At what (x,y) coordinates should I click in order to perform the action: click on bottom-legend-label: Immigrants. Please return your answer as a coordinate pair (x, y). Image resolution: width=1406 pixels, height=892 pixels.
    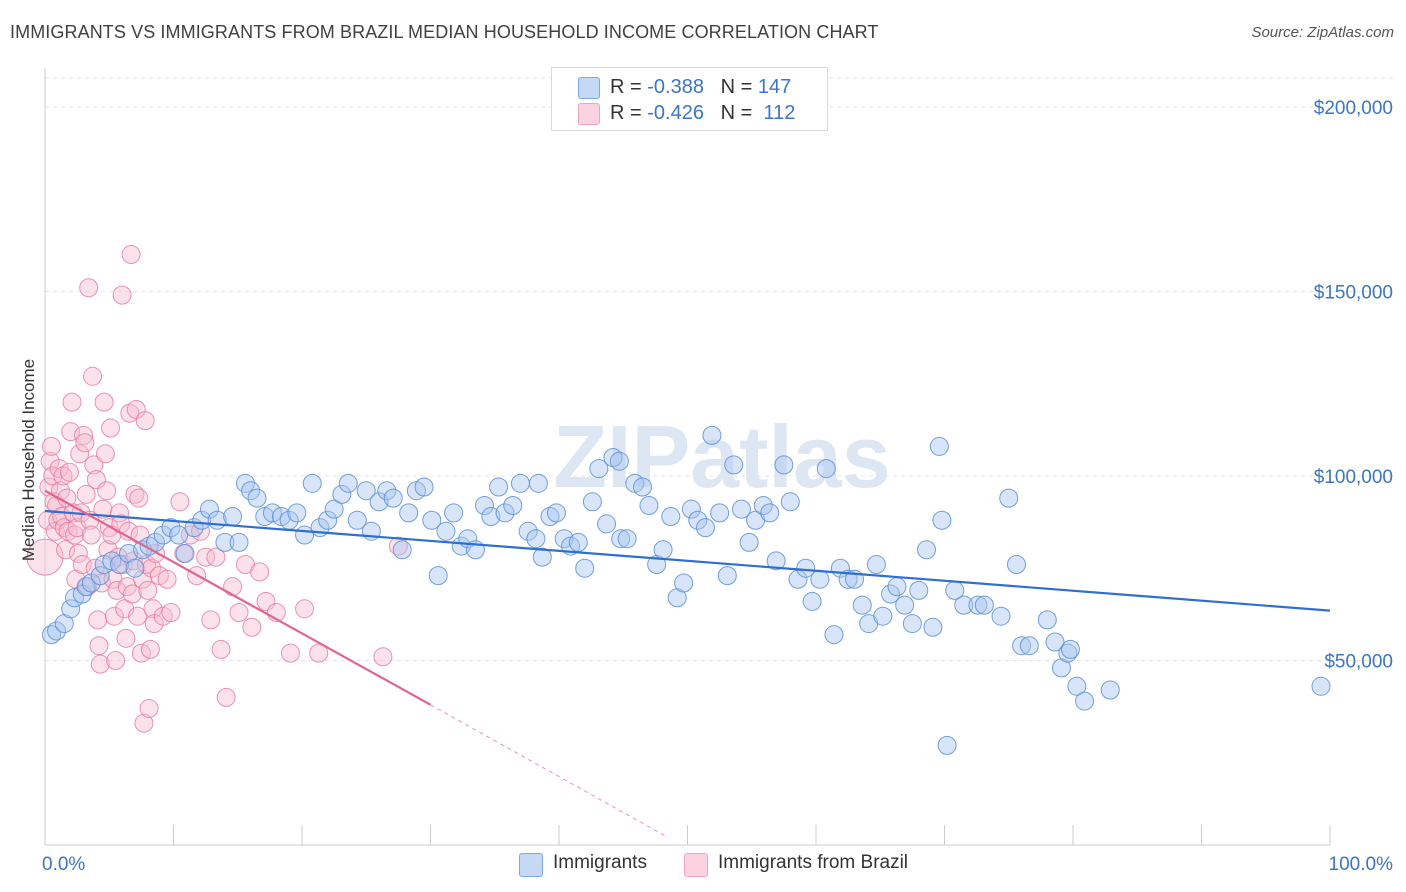
    Looking at the image, I should click on (600, 862).